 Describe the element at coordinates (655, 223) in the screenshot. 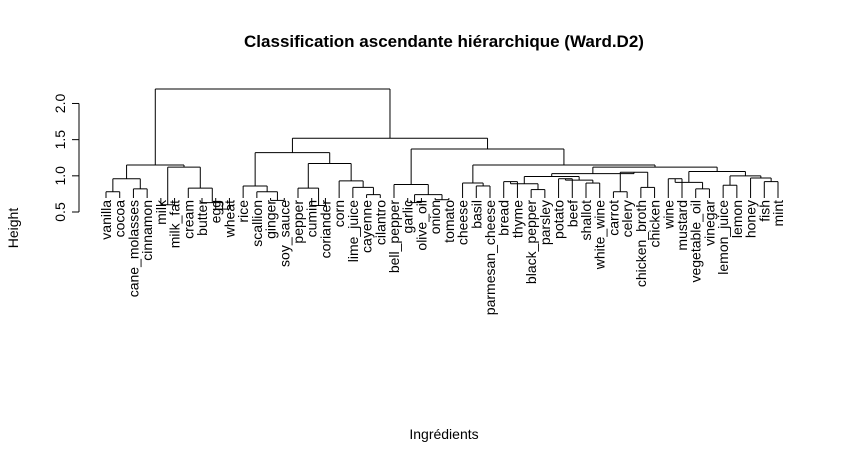

I see `leaf-label: chicken` at that location.